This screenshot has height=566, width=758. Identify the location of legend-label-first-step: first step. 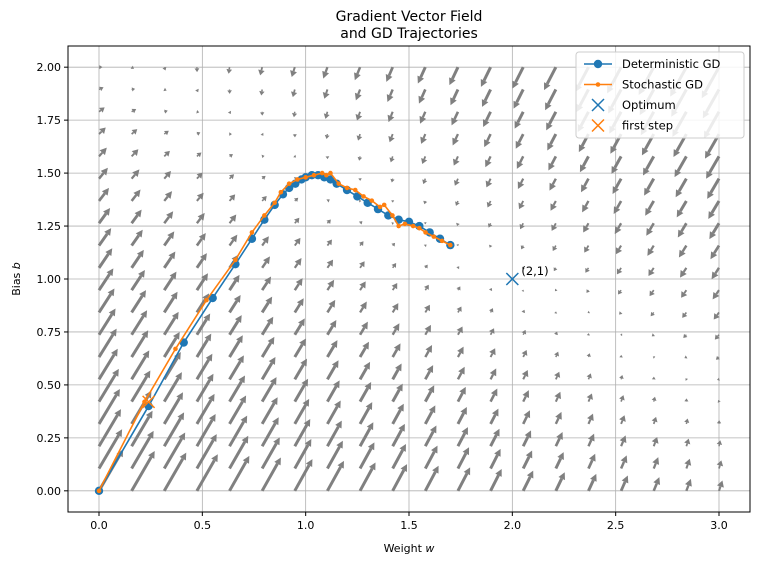
(647, 126).